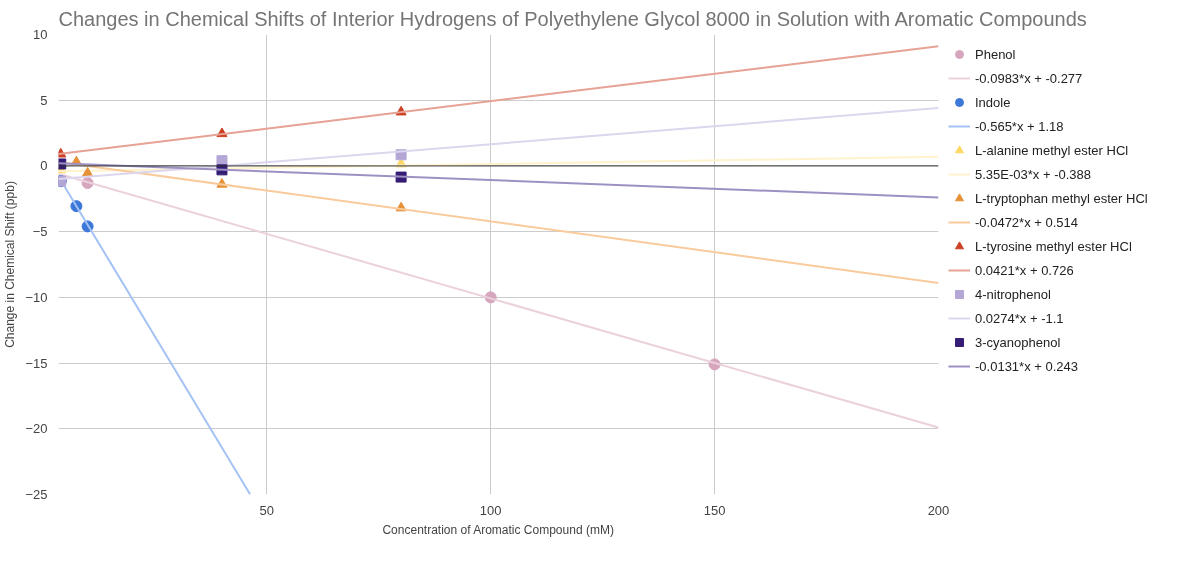  I want to click on y-tick-label: −10, so click(36, 297).